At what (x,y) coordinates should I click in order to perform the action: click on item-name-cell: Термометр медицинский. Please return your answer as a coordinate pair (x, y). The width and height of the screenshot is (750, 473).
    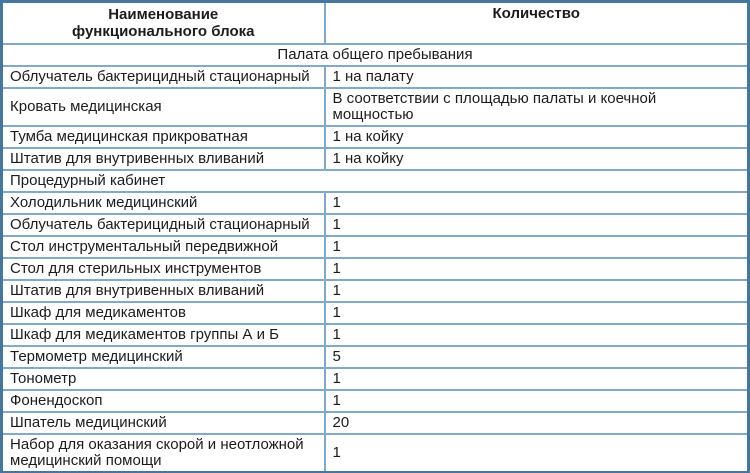
    Looking at the image, I should click on (163, 357).